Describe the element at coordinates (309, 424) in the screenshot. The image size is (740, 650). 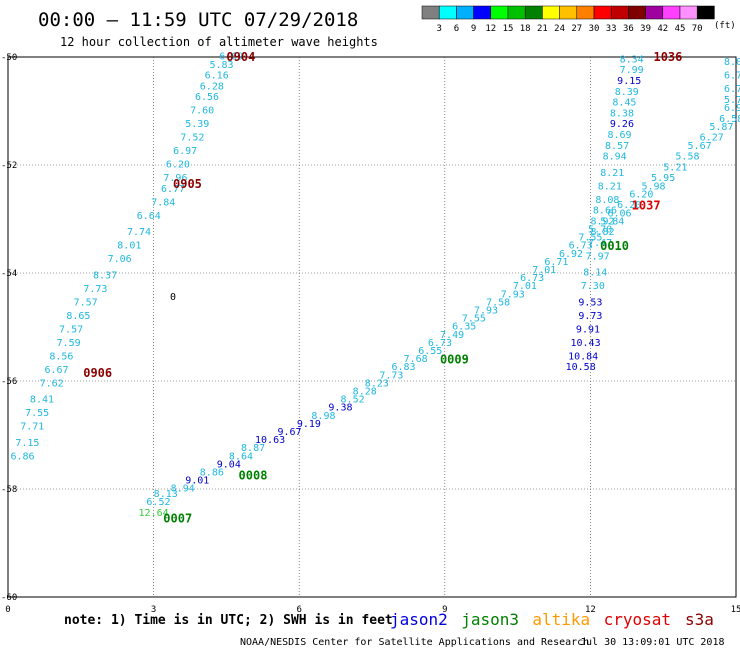
I see `swh-value-label: 9.19` at that location.